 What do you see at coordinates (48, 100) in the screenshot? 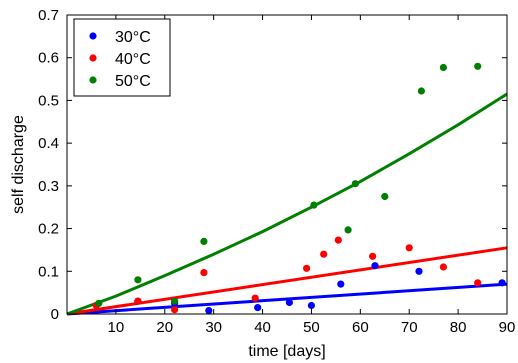
I see `y-tick-label: 0.5` at bounding box center [48, 100].